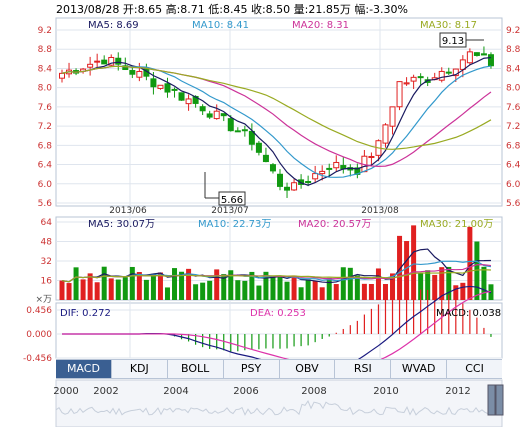 Image resolution: width=528 pixels, height=427 pixels. What do you see at coordinates (313, 391) in the screenshot?
I see `timeline-label: 2008` at bounding box center [313, 391].